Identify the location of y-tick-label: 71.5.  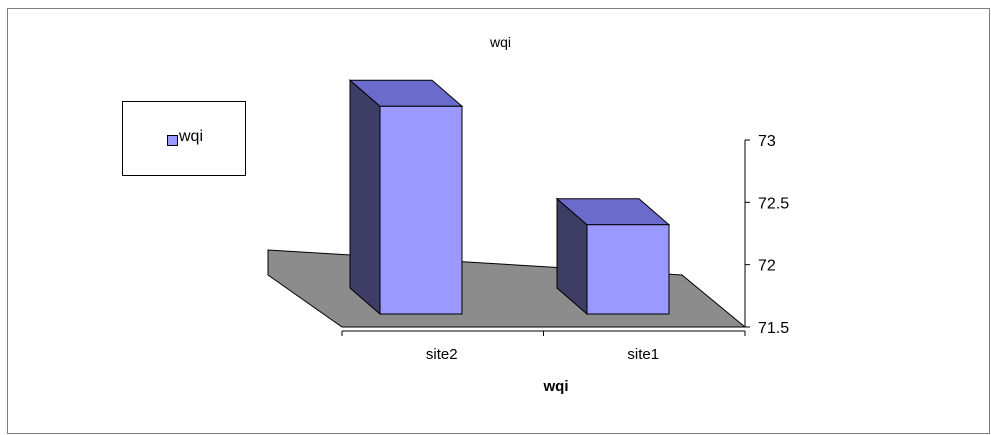
(773, 328).